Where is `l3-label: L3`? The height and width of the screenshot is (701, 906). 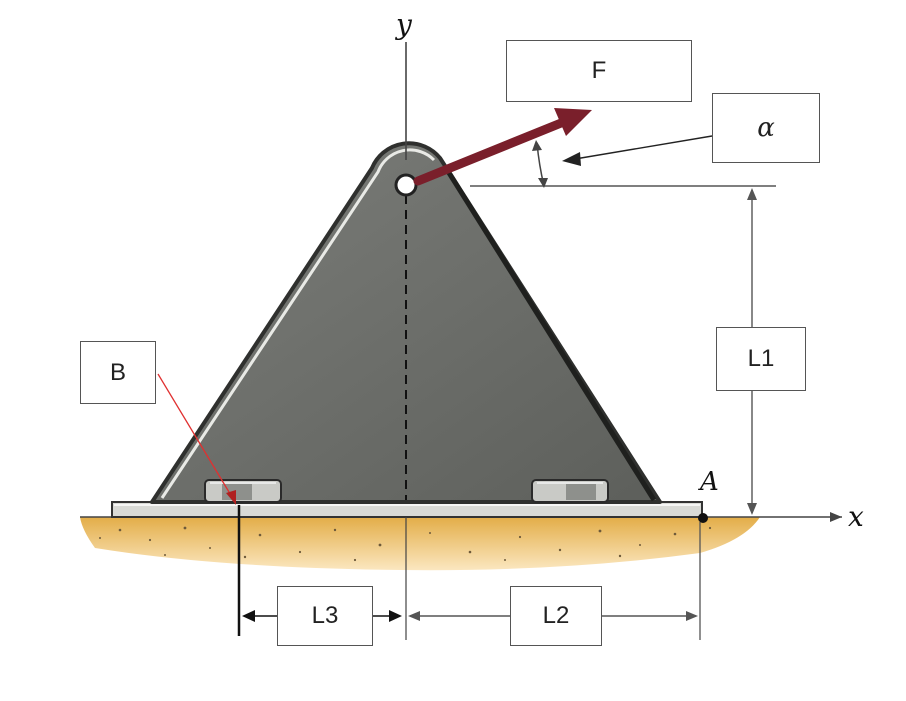 l3-label: L3 is located at coordinates (325, 615).